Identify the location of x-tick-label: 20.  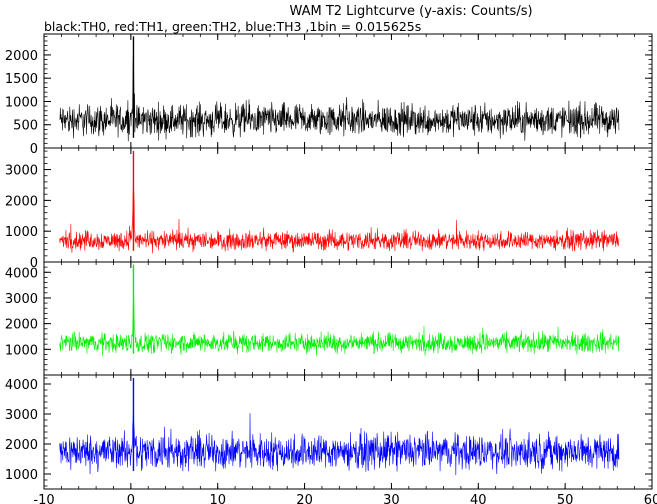
(304, 498).